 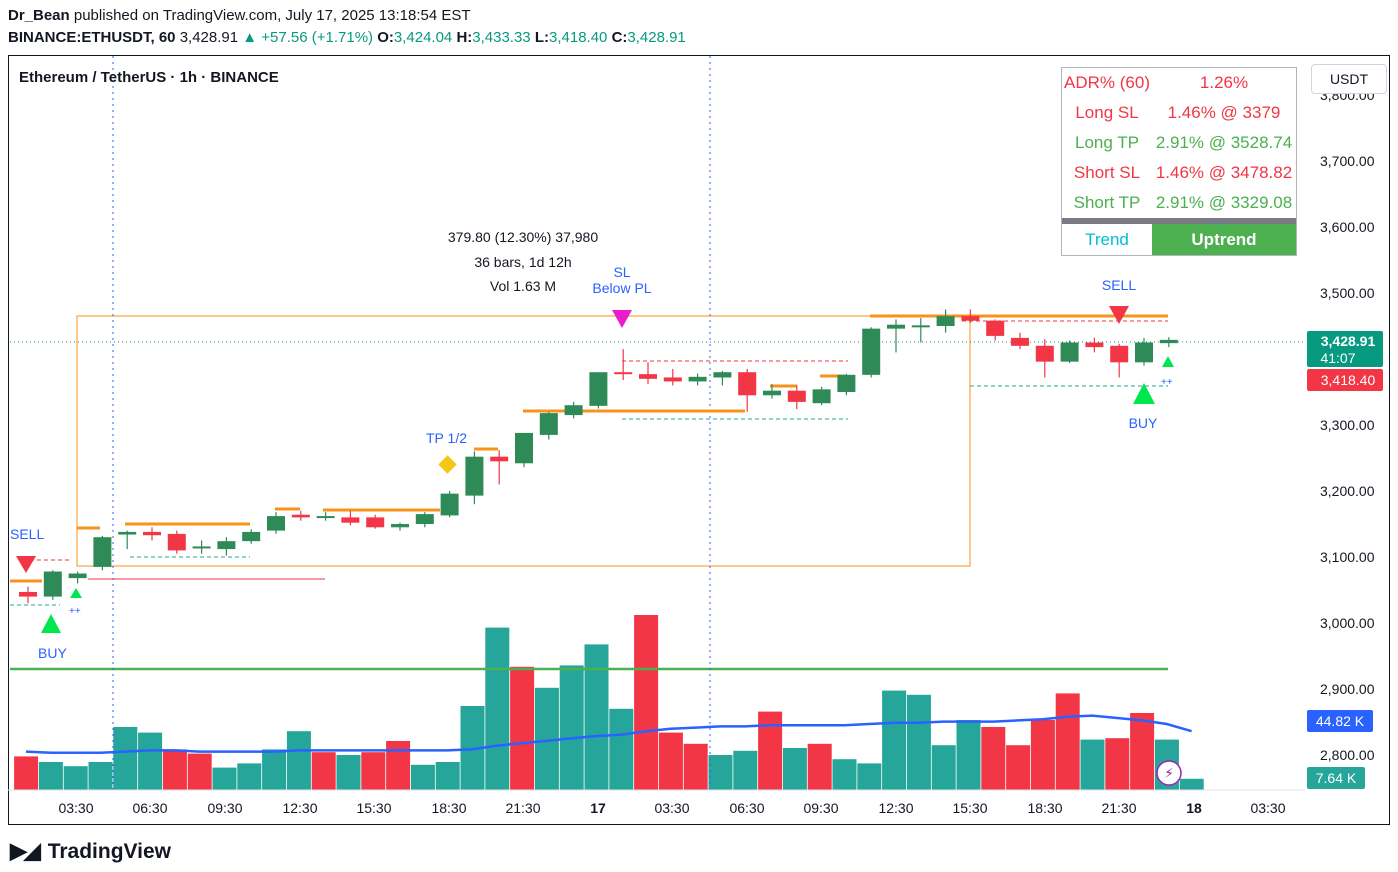 What do you see at coordinates (109, 851) in the screenshot?
I see `brand-name: TradingView` at bounding box center [109, 851].